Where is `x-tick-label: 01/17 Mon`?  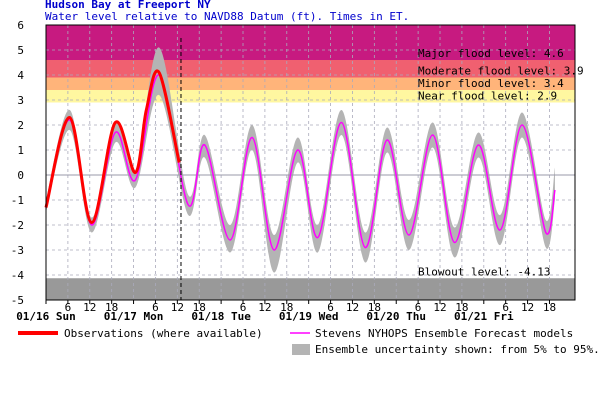
x-tick-label: 01/17 Mon is located at coordinates (134, 316).